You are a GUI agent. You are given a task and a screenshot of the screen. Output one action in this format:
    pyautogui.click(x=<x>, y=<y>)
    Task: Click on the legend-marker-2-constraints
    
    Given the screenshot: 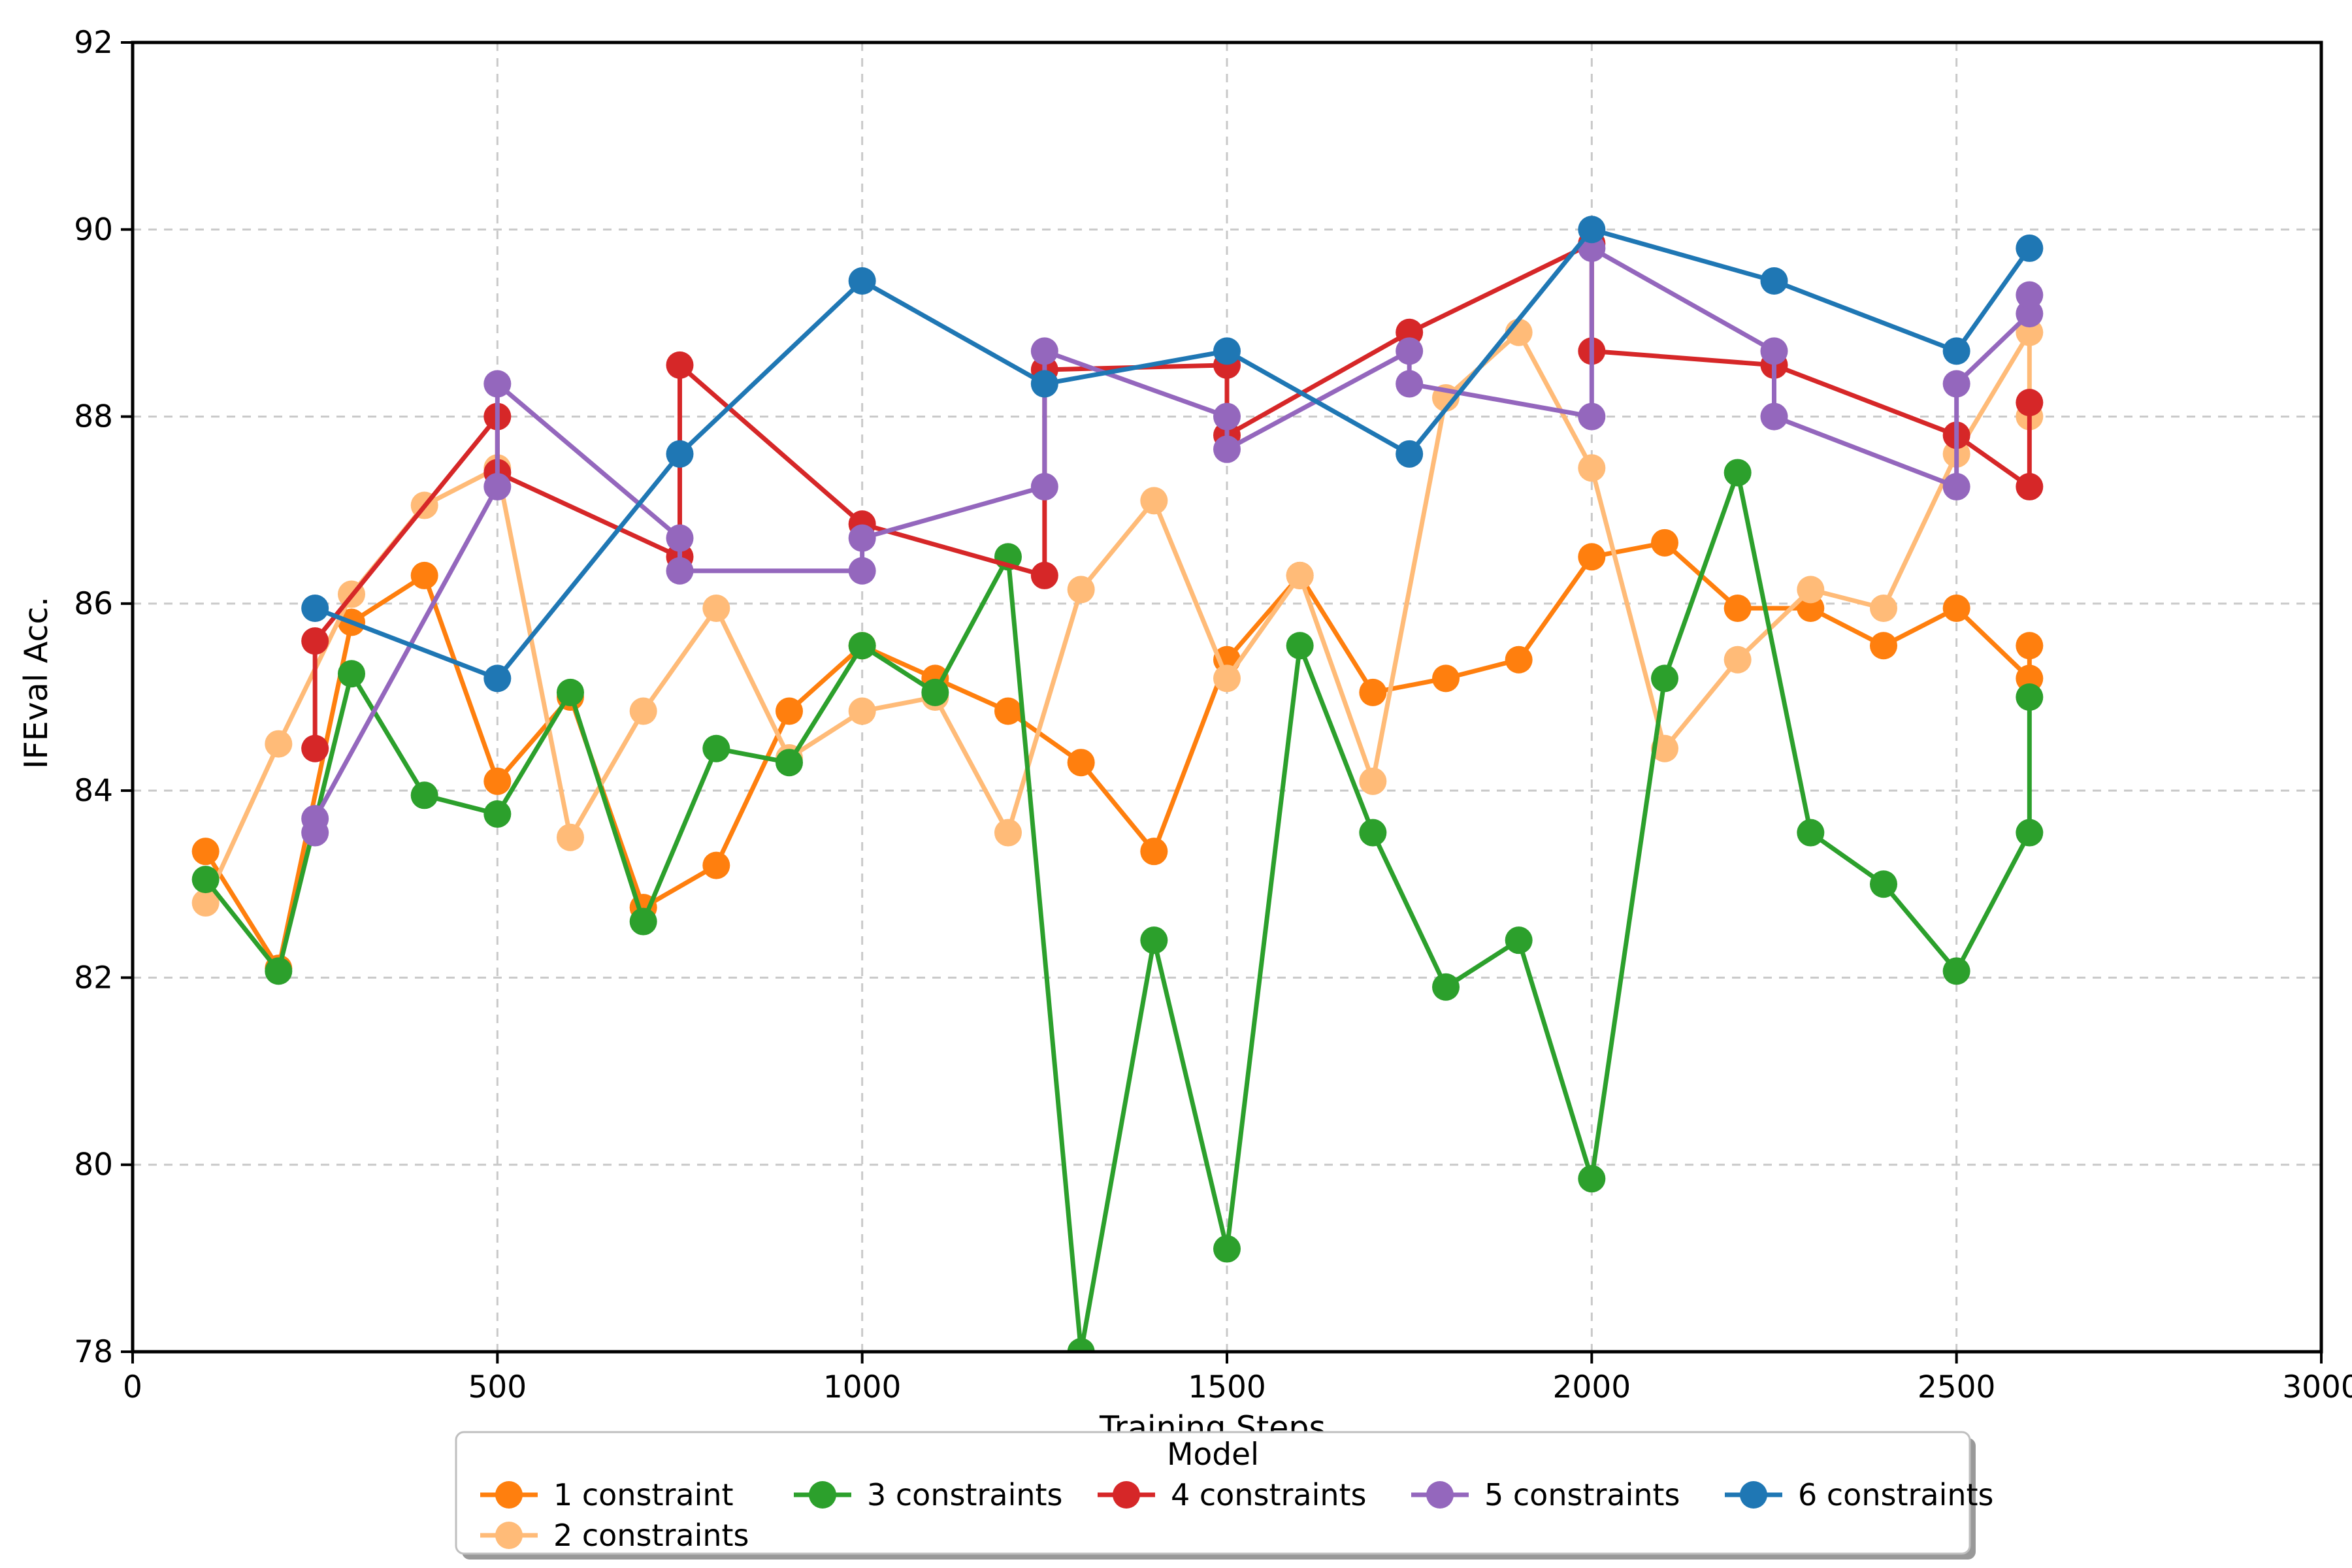 What is the action you would take?
    pyautogui.click(x=509, y=1535)
    